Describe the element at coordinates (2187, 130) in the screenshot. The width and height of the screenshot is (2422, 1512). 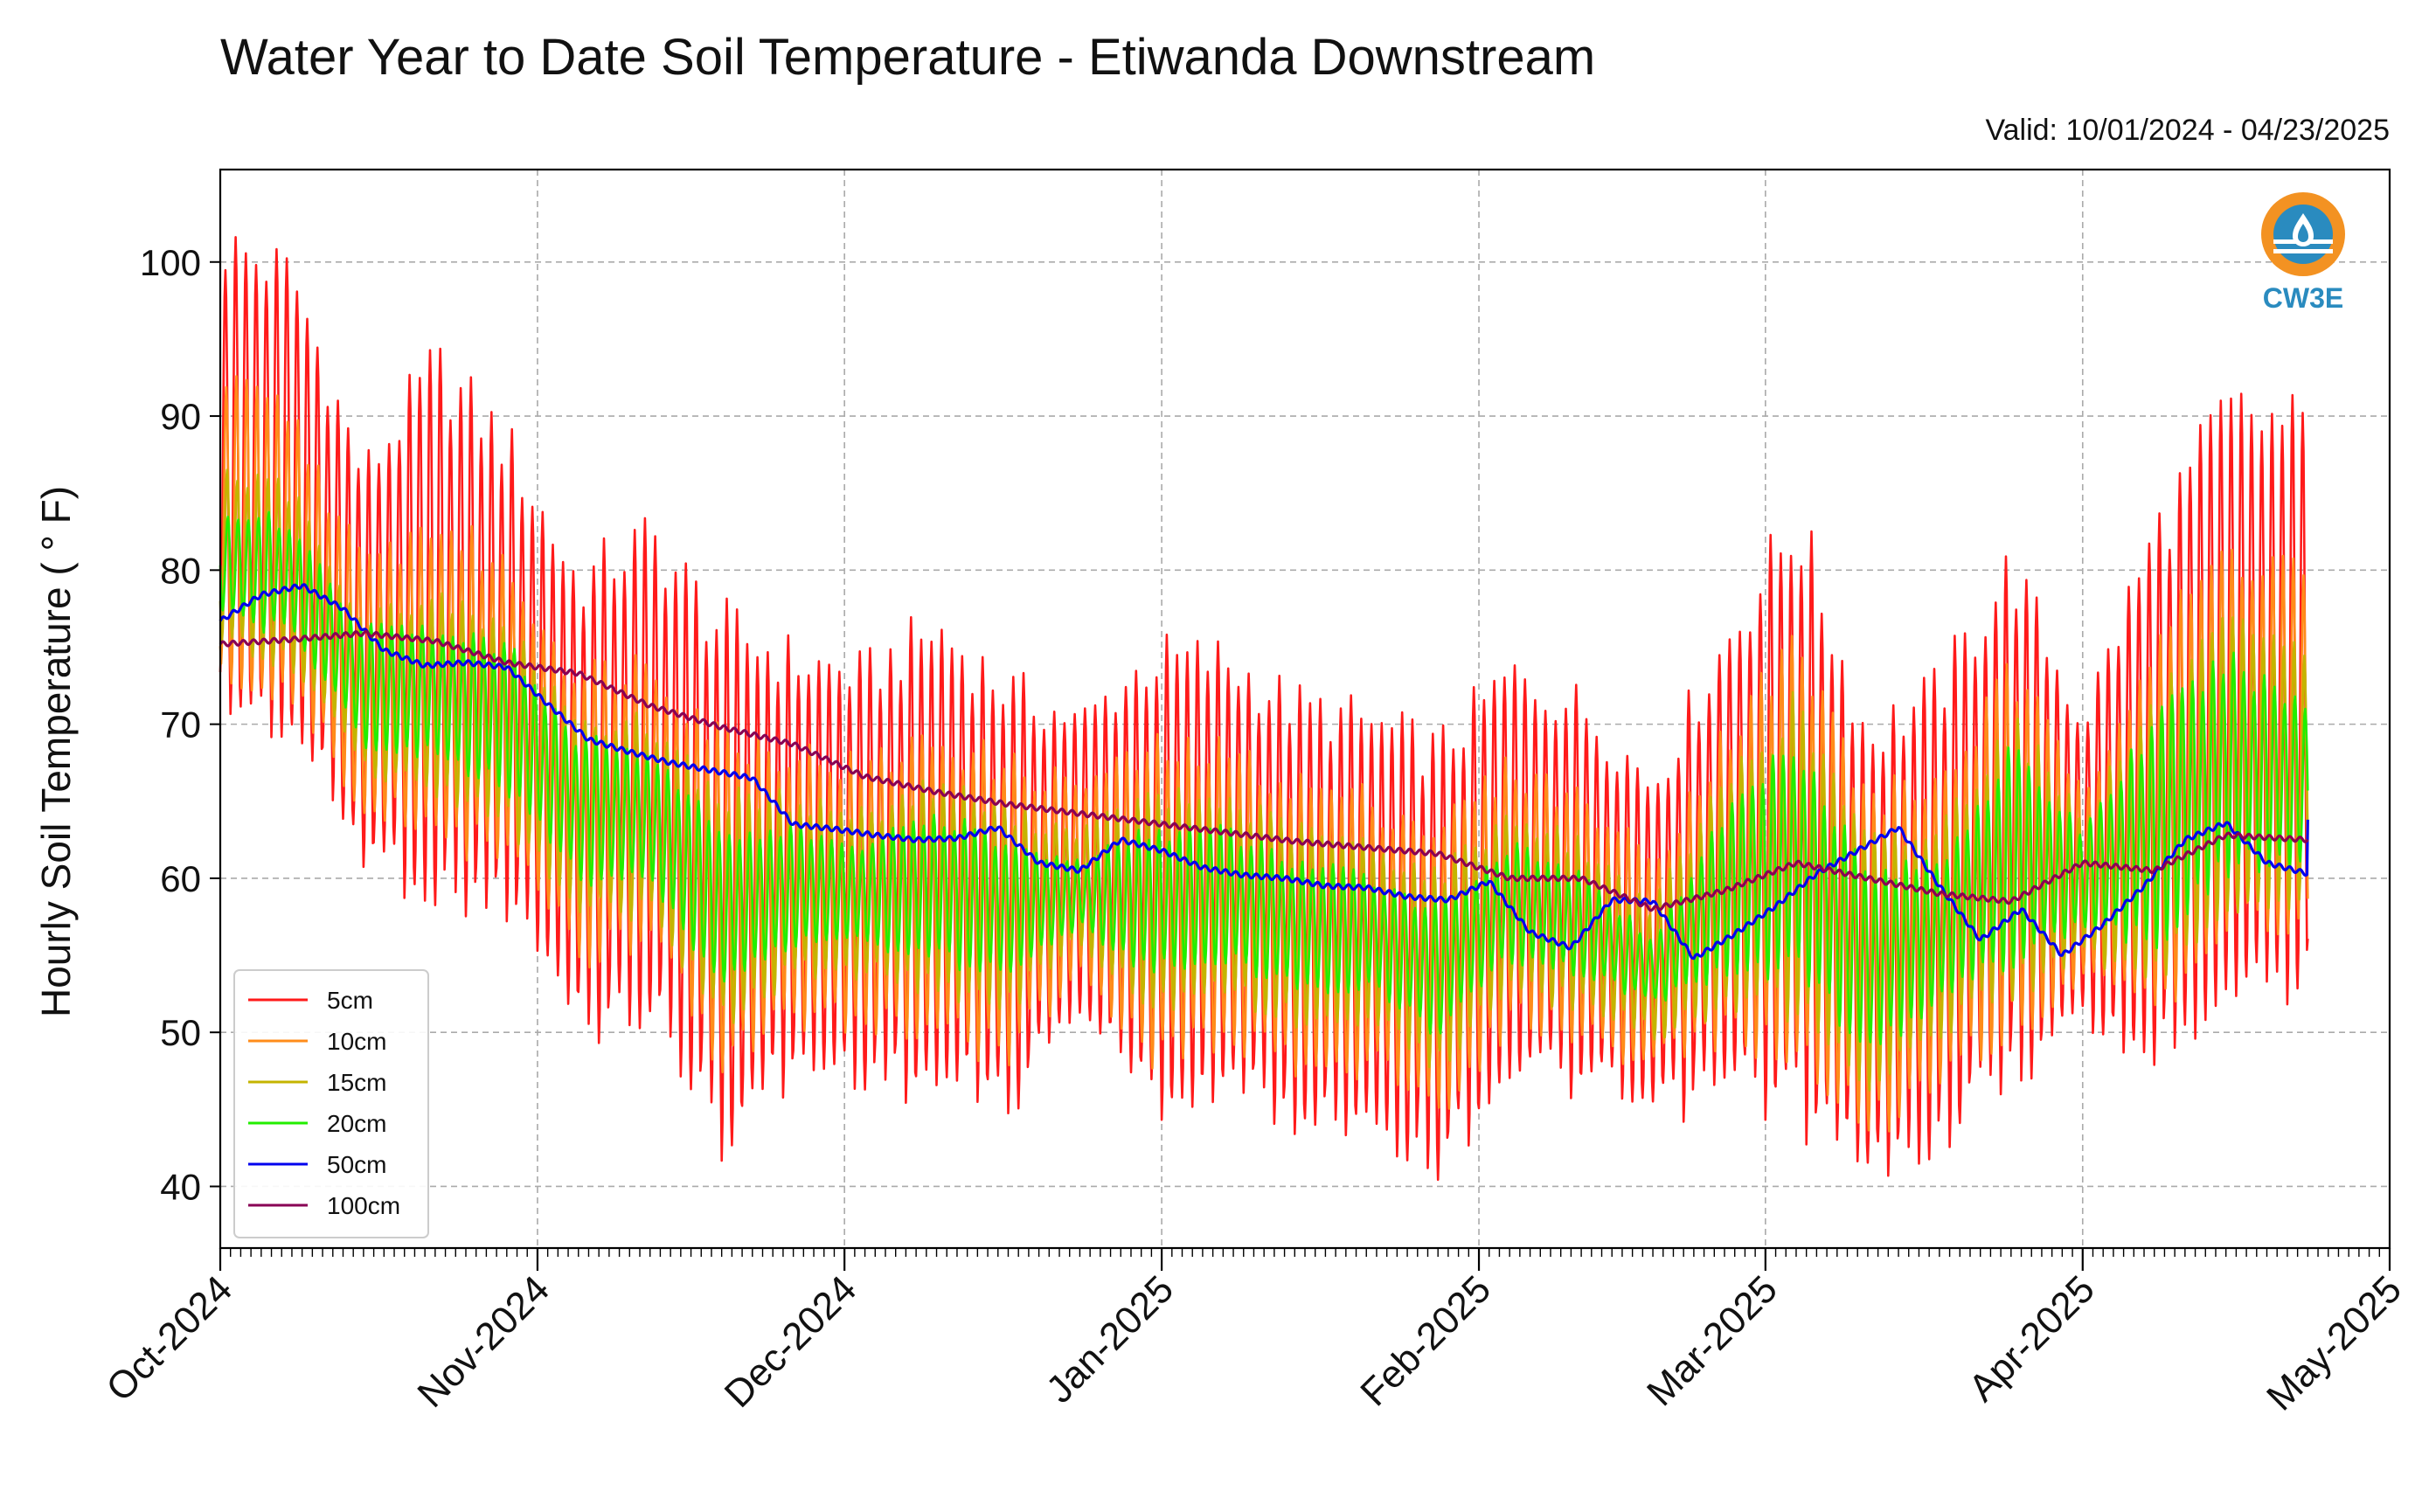
I see `chart-subtitle: Valid: 10/01/2024 - 04/23/2025` at that location.